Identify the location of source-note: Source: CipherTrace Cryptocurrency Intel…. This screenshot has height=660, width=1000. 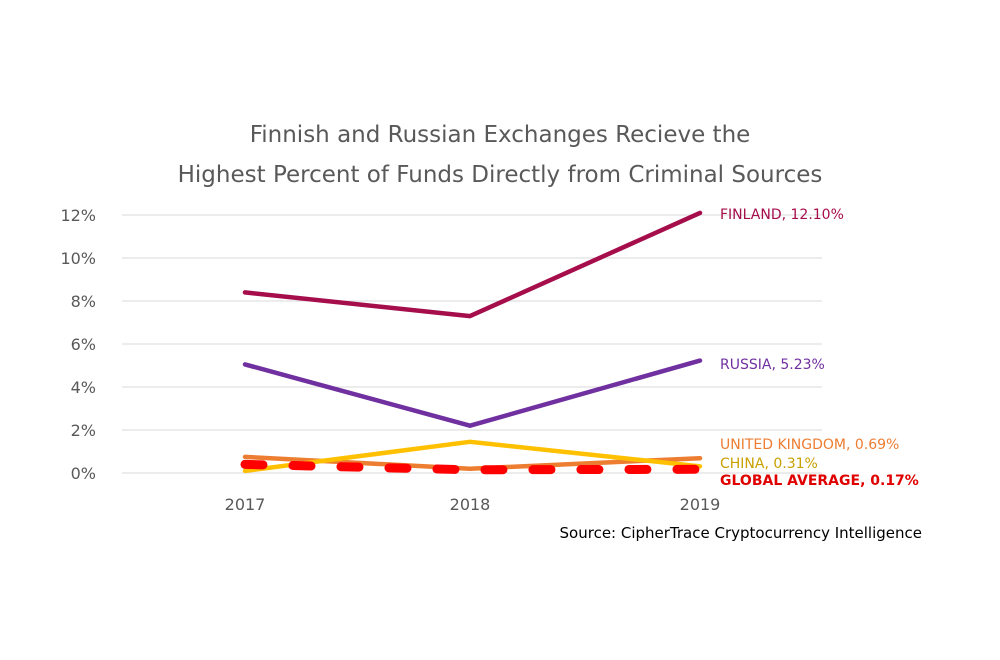
(741, 533).